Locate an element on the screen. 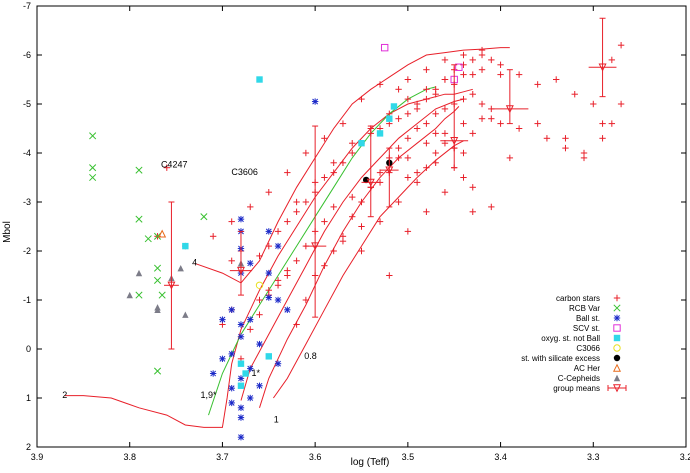 Image resolution: width=690 pixels, height=473 pixels. x-tick-label: 3.9 is located at coordinates (37, 457).